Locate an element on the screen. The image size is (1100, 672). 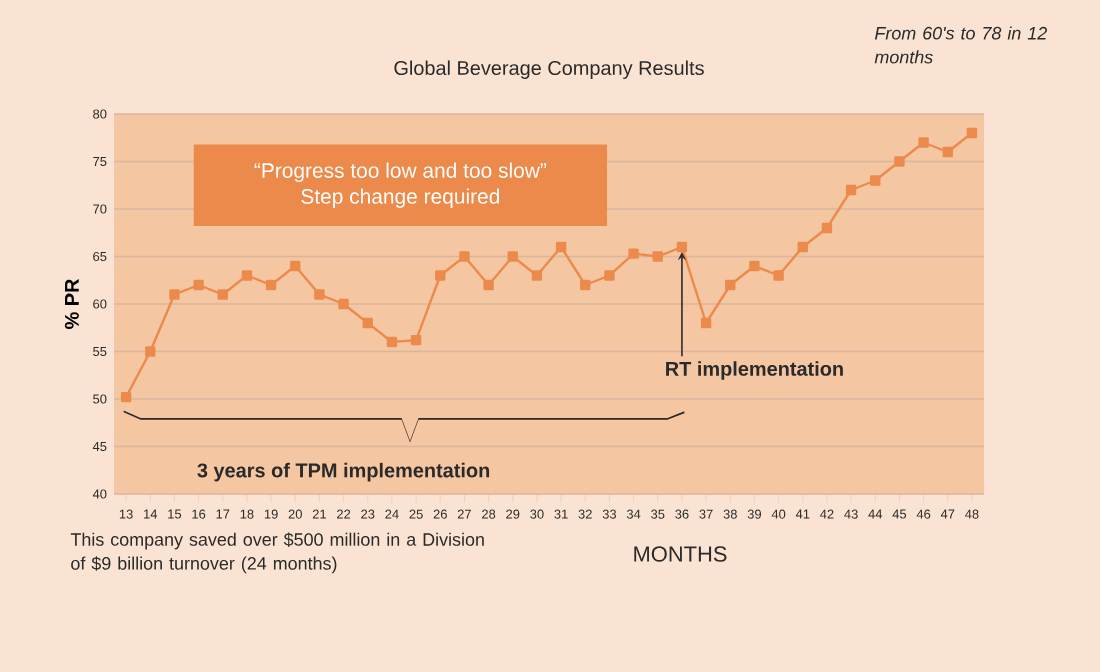
text: This company saved over $500 million in a Division of $9 billion turnover (24 months) is located at coordinates (277, 553).